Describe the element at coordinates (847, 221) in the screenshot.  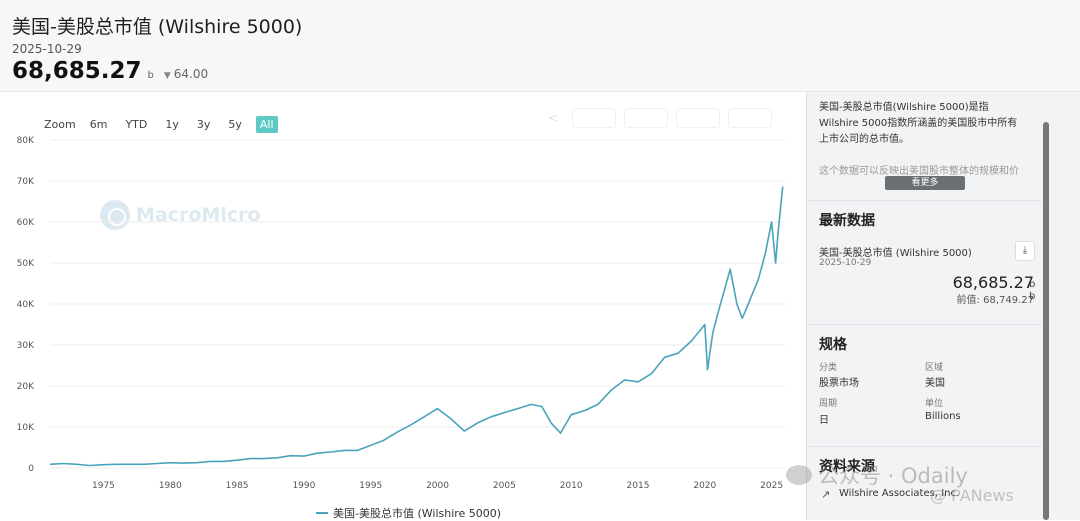
I see `latest-heading: 最新数据` at that location.